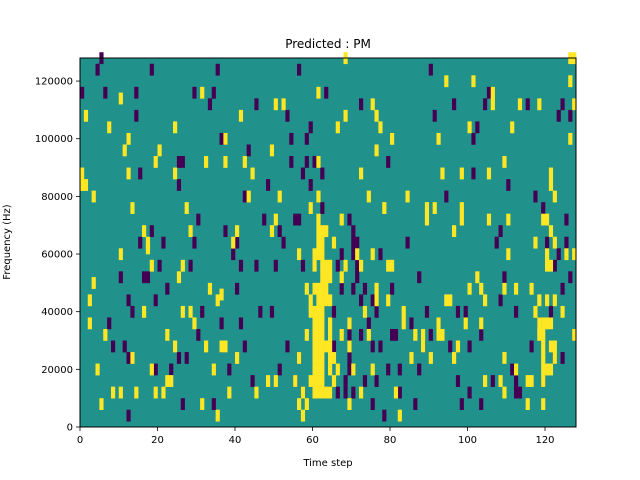  I want to click on y-tick-label: 100000, so click(54, 139).